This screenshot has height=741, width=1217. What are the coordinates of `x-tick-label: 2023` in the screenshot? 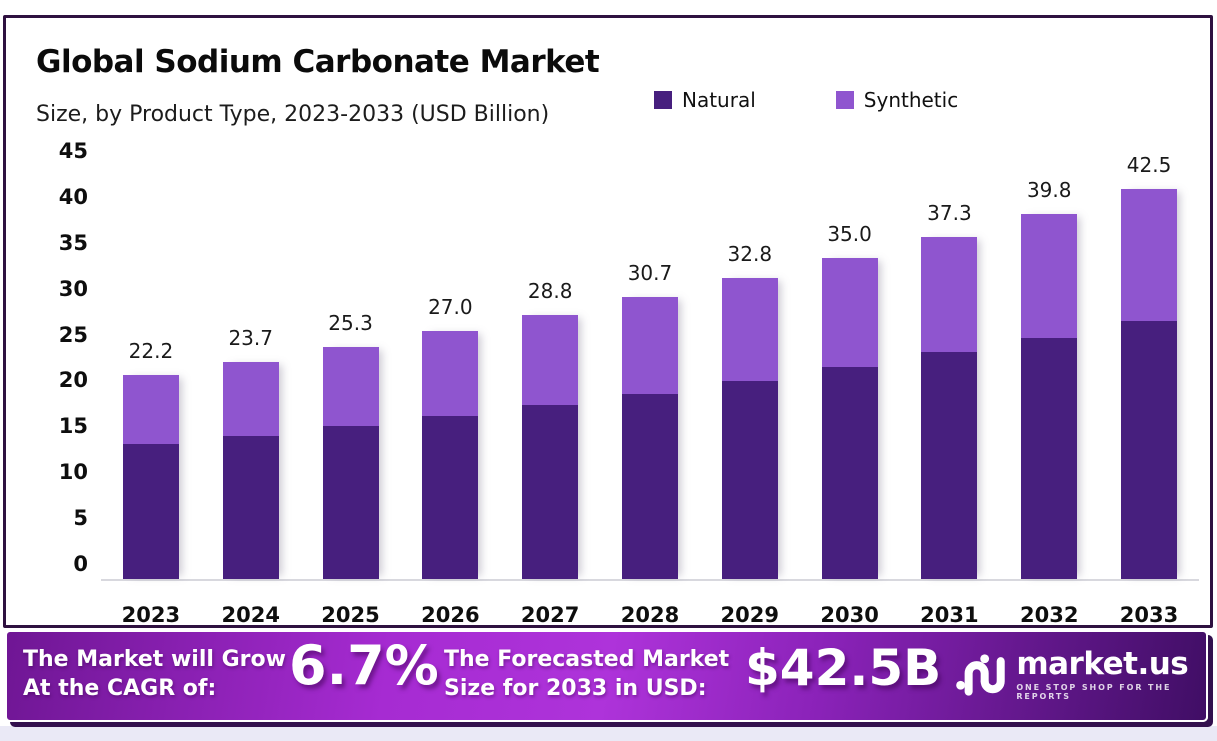 It's located at (151, 615).